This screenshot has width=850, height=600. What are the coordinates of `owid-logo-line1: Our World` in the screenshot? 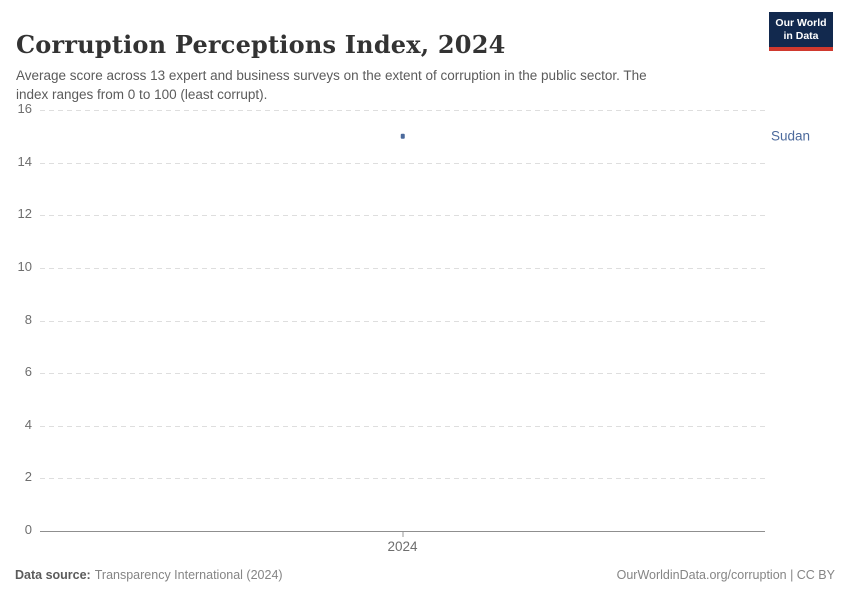 It's located at (801, 23).